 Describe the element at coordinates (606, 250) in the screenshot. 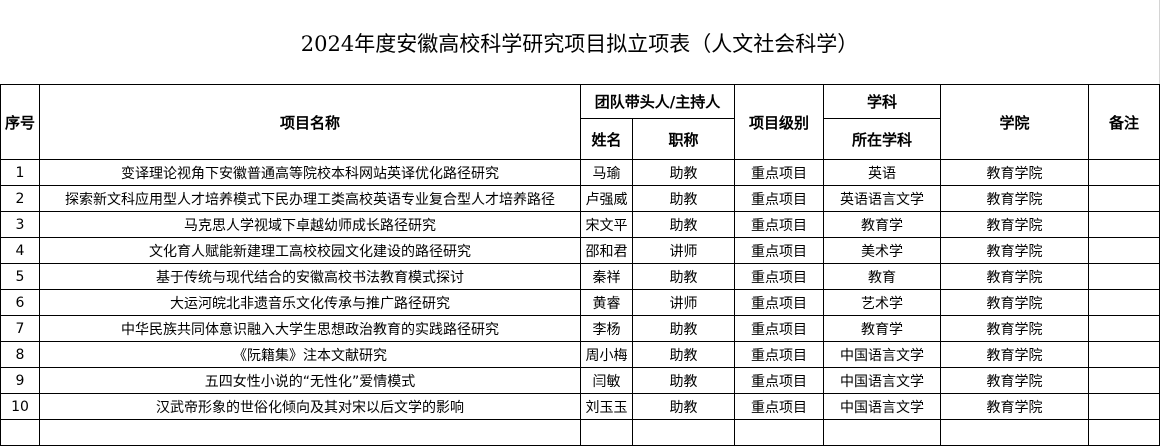

I see `cell-leader-name: 邵和君` at that location.